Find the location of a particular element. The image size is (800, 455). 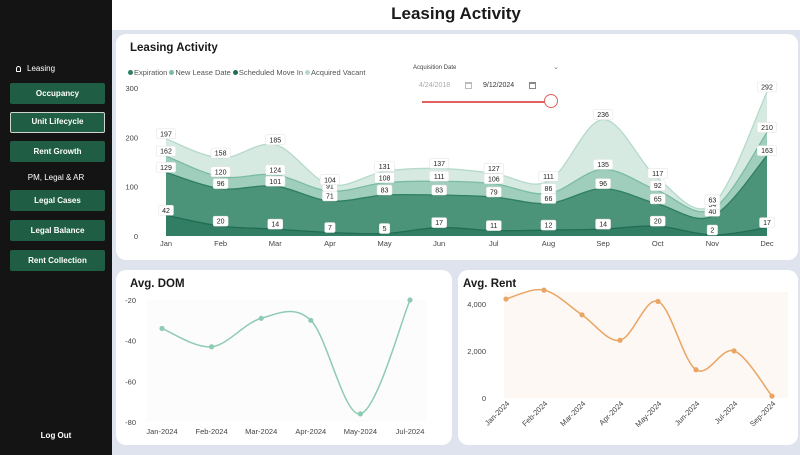

data-label: 106 is located at coordinates (494, 179).